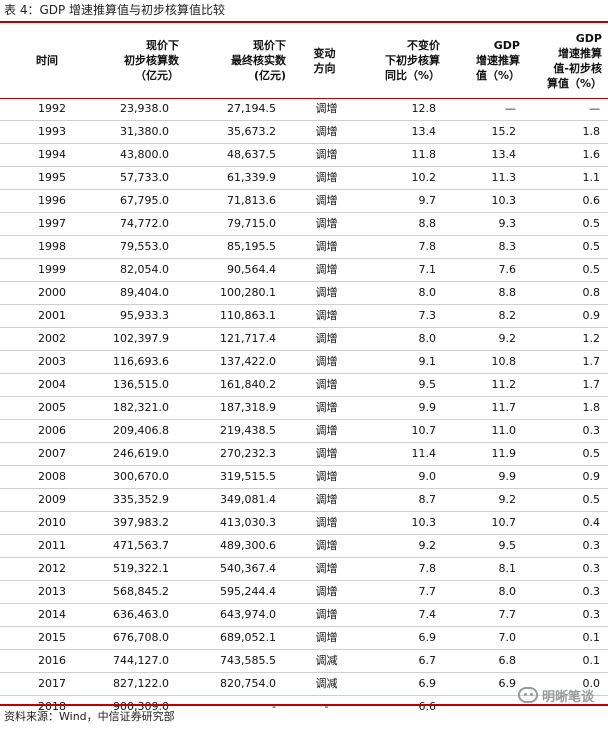 The height and width of the screenshot is (729, 608). I want to click on cell-final-nominal: 219,438.5, so click(238, 431).